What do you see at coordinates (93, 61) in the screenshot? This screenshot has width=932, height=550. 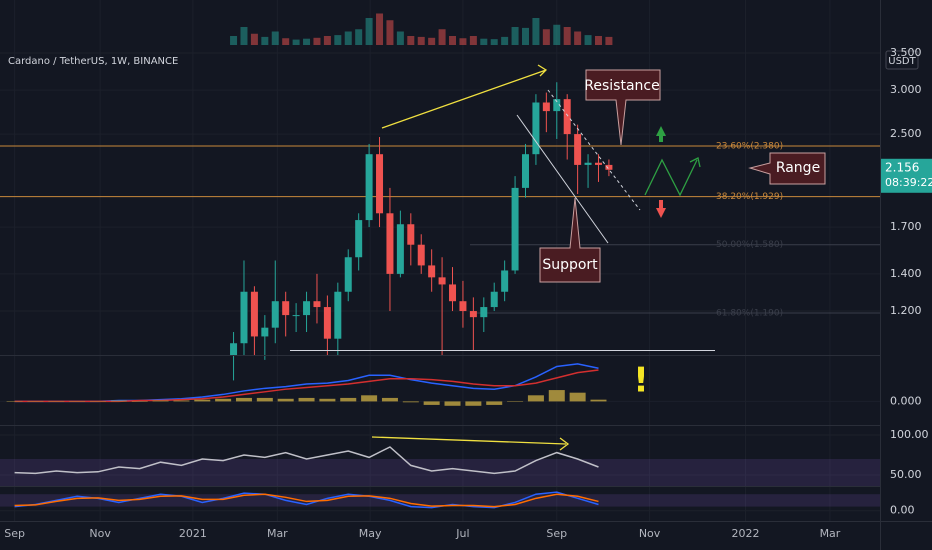 I see `chart-title: Cardano / TetherUS, 1W, BINANCE` at bounding box center [93, 61].